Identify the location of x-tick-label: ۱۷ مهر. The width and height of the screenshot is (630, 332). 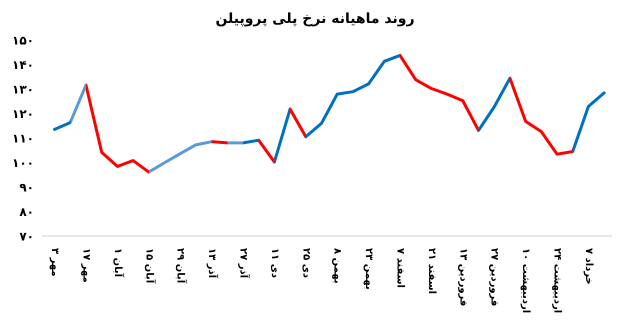
(86, 265).